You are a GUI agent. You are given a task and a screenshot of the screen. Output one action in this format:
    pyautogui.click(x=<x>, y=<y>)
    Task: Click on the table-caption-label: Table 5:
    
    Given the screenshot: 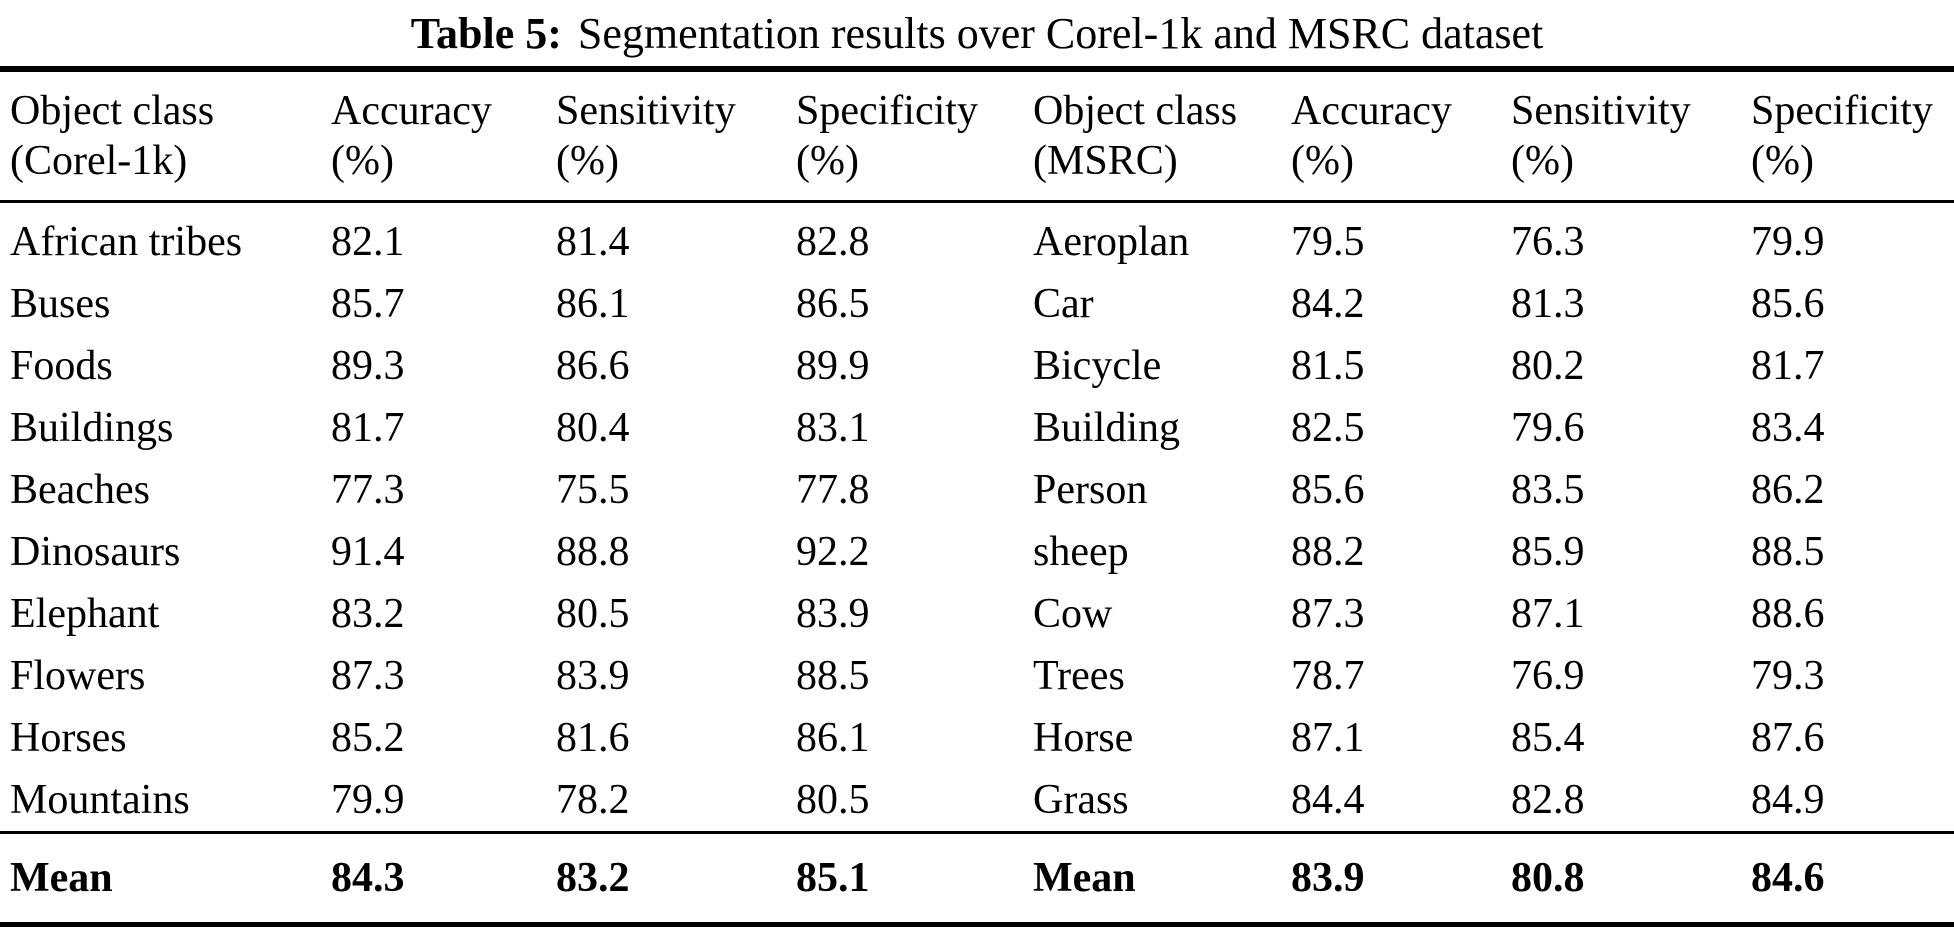 What is the action you would take?
    pyautogui.click(x=486, y=33)
    